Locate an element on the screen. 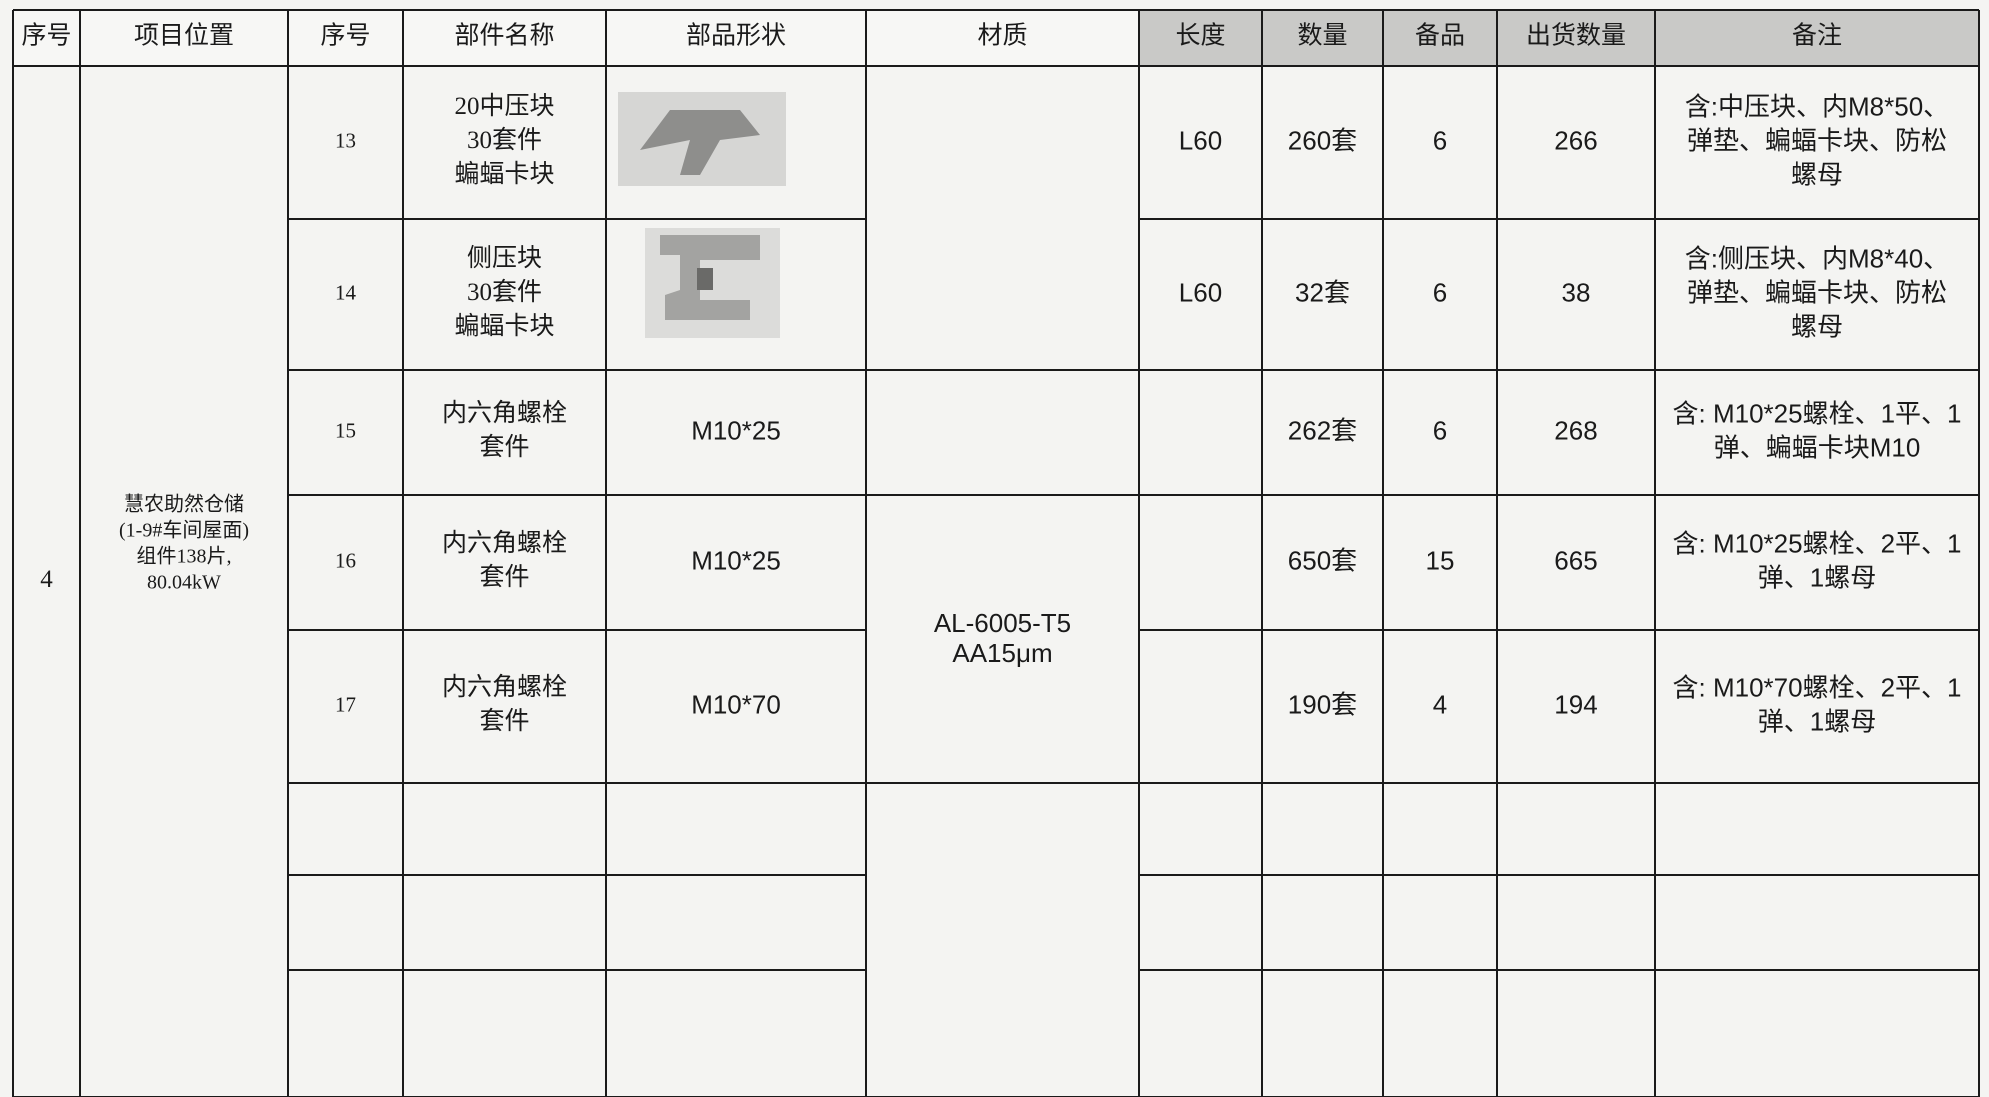 The width and height of the screenshot is (1989, 1097). quantity: 650套 is located at coordinates (1322, 560).